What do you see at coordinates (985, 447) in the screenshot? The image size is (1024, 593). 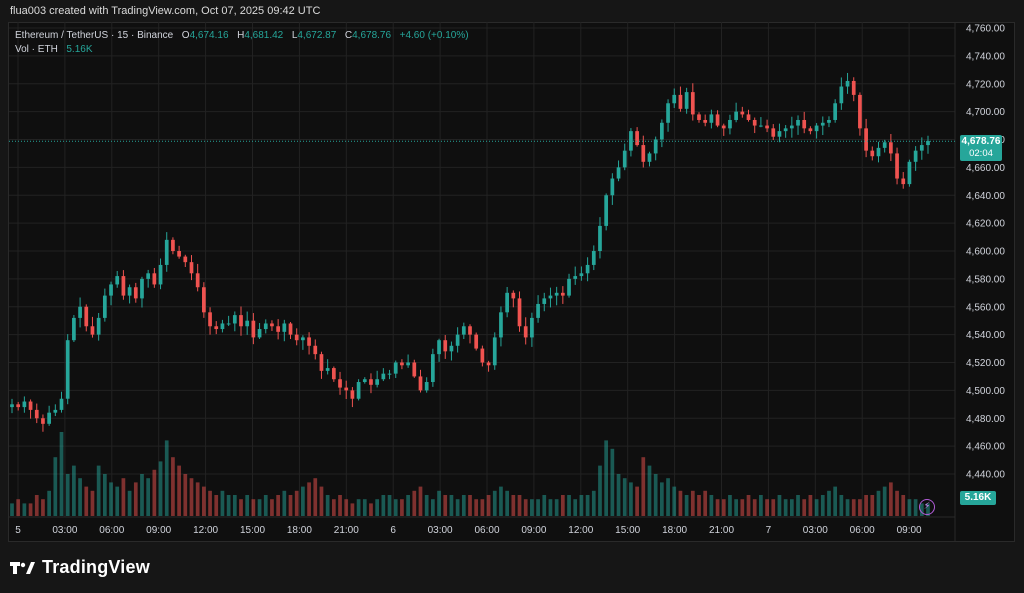 I see `y-tick-label: 4,460.00` at bounding box center [985, 447].